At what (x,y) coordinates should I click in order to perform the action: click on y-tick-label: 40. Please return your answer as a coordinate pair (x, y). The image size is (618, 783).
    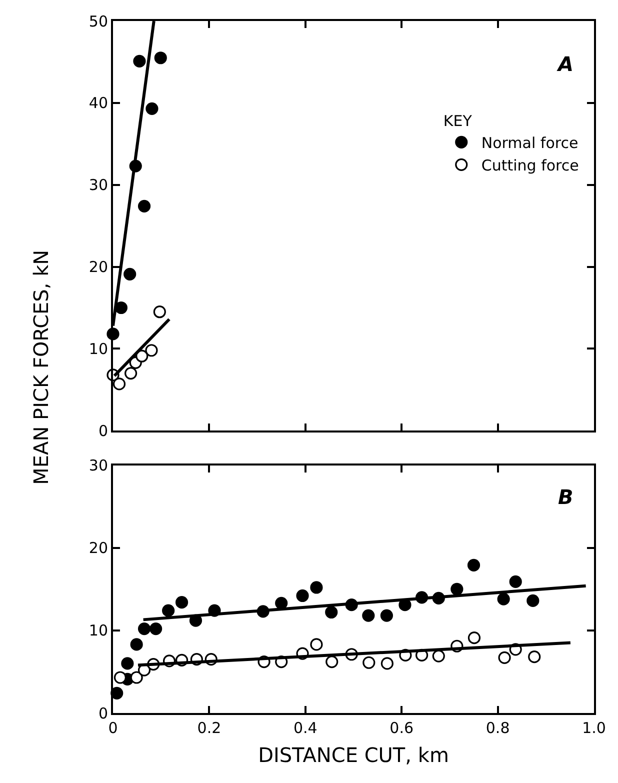
    Looking at the image, I should click on (98, 103).